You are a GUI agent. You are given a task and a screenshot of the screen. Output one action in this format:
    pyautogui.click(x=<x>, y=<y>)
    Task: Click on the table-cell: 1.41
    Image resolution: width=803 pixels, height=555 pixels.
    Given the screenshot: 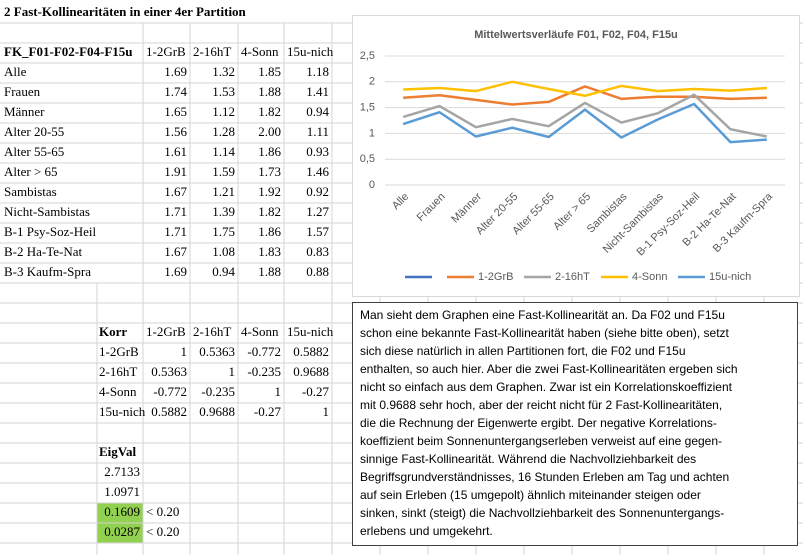 What is the action you would take?
    pyautogui.click(x=317, y=91)
    